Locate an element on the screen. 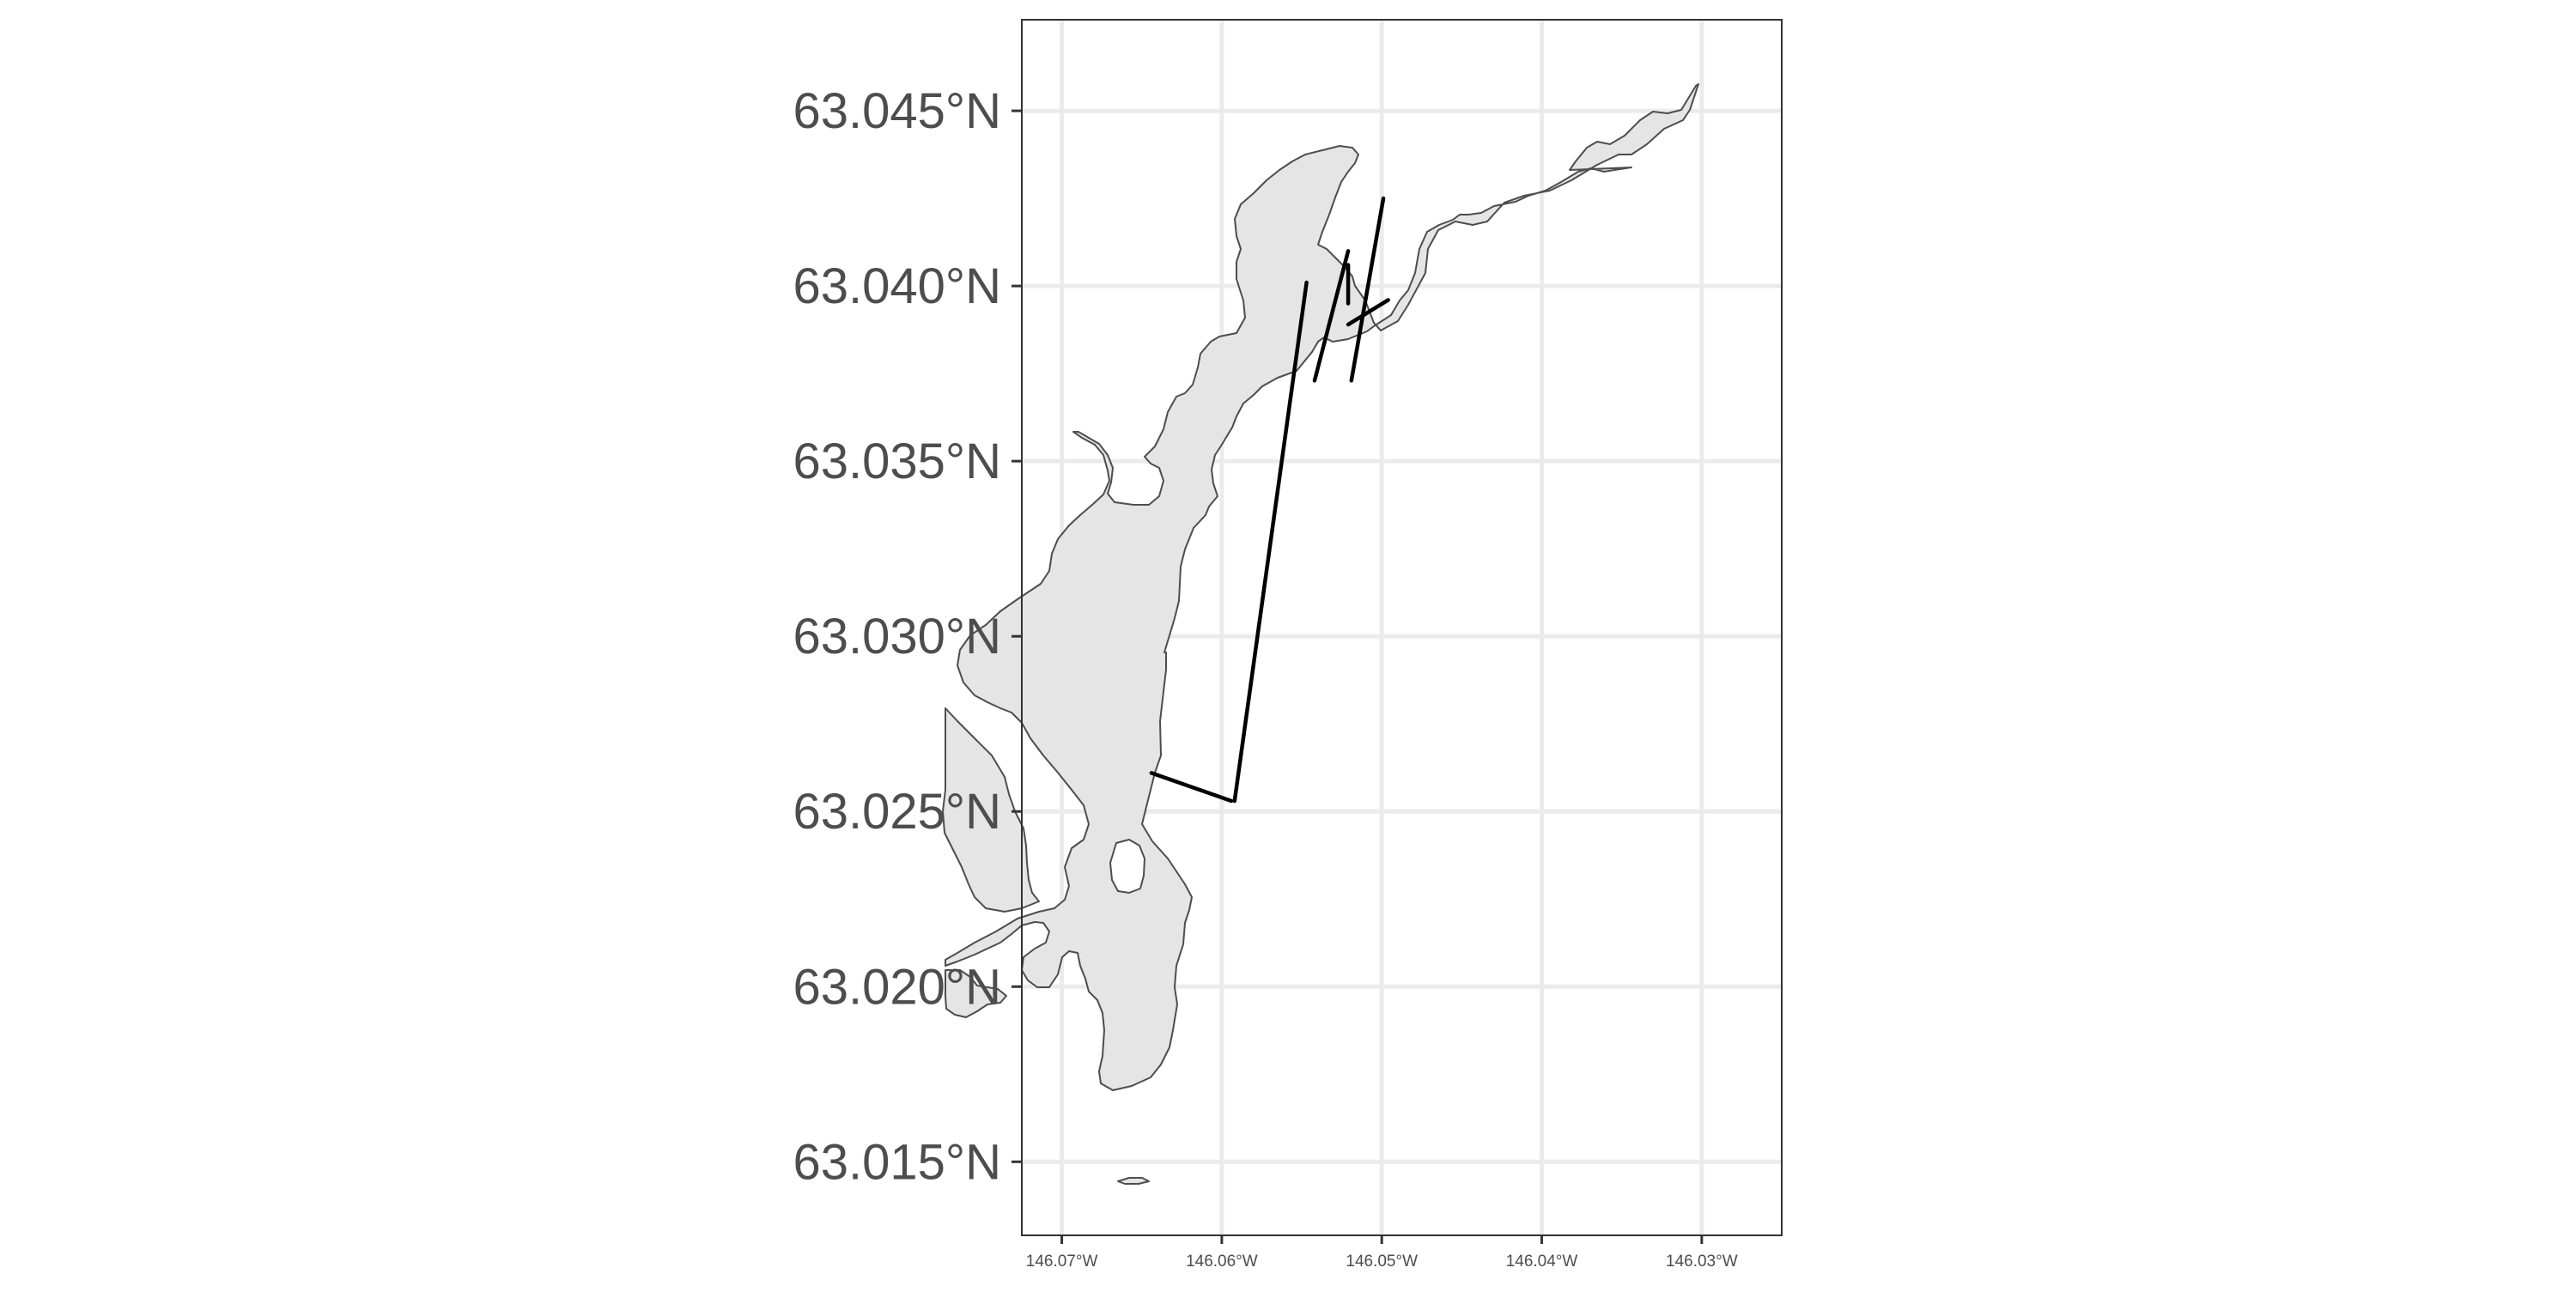  lake-island is located at coordinates (1127, 866).